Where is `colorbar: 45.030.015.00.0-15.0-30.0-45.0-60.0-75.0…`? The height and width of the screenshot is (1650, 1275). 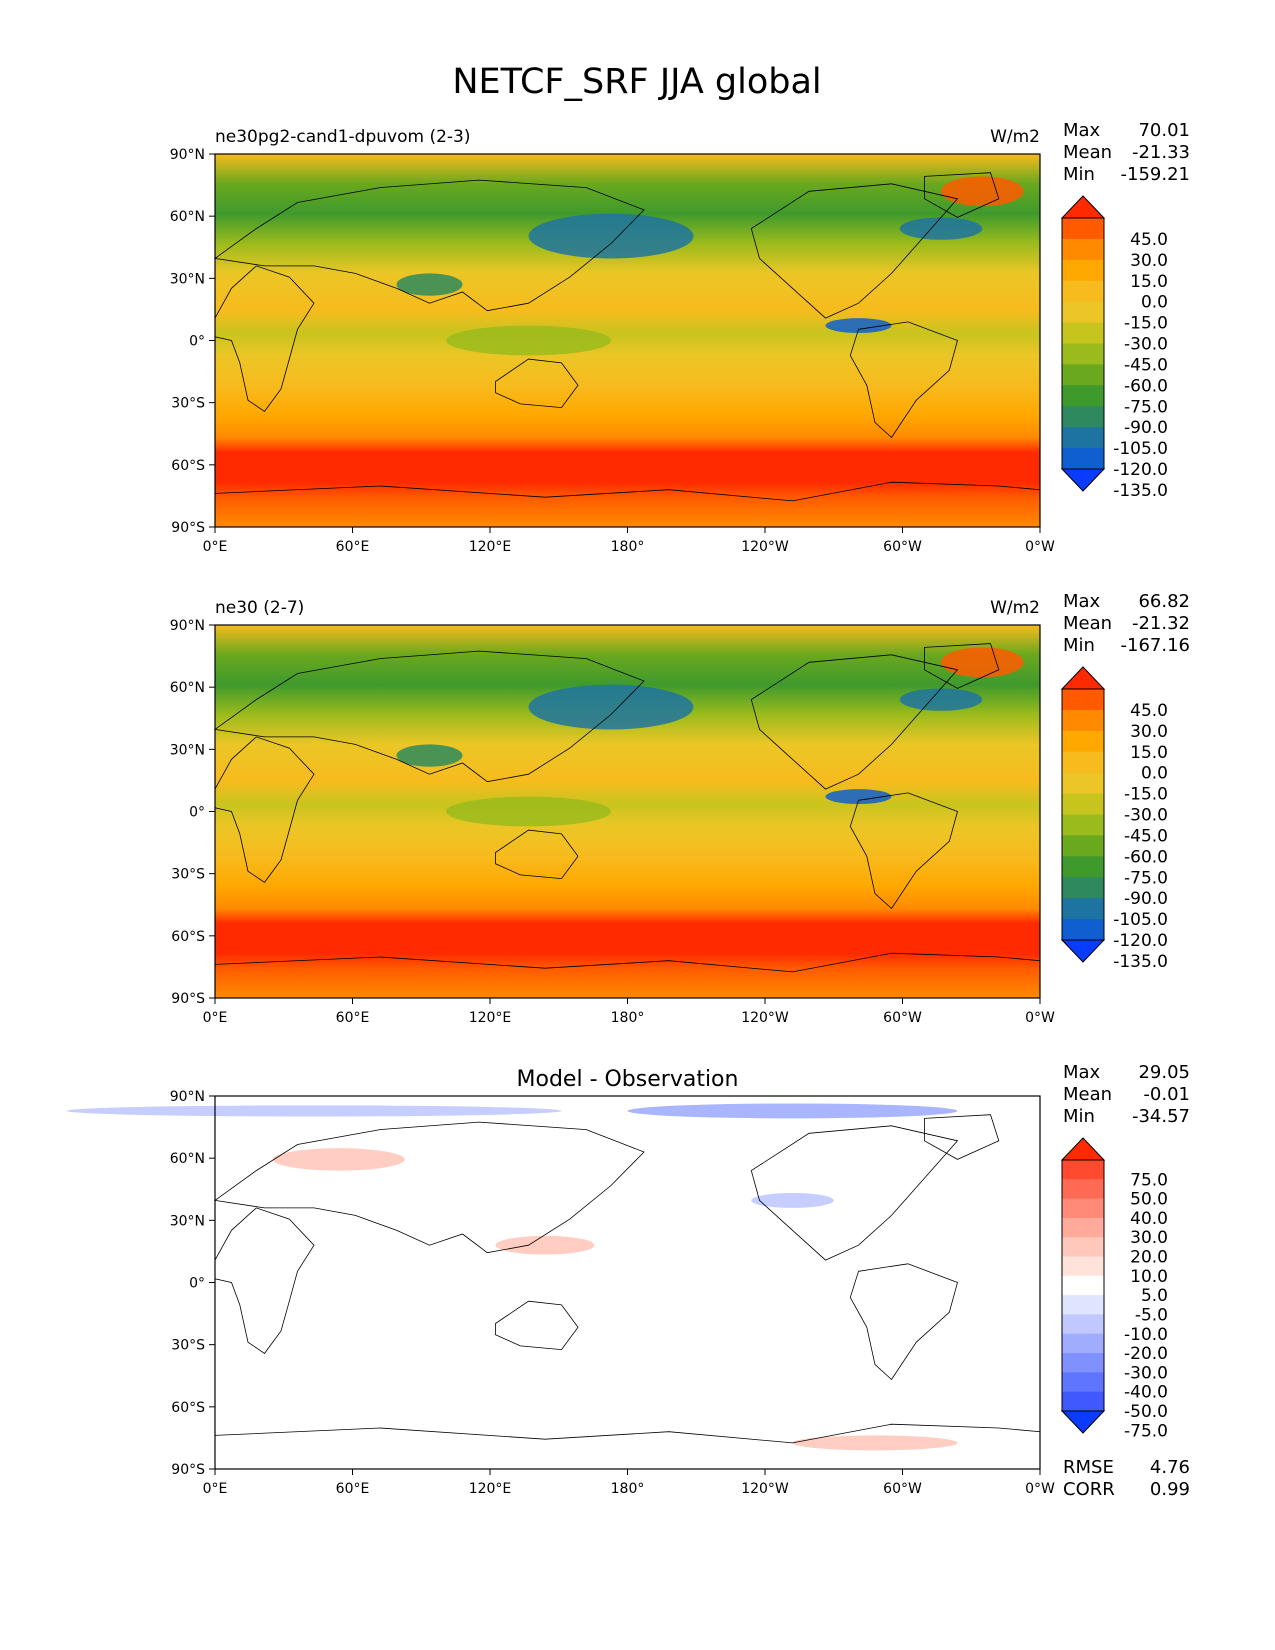 colorbar: 45.030.015.00.0-15.0-30.0-45.0-60.0-75.0… is located at coordinates (1114, 348).